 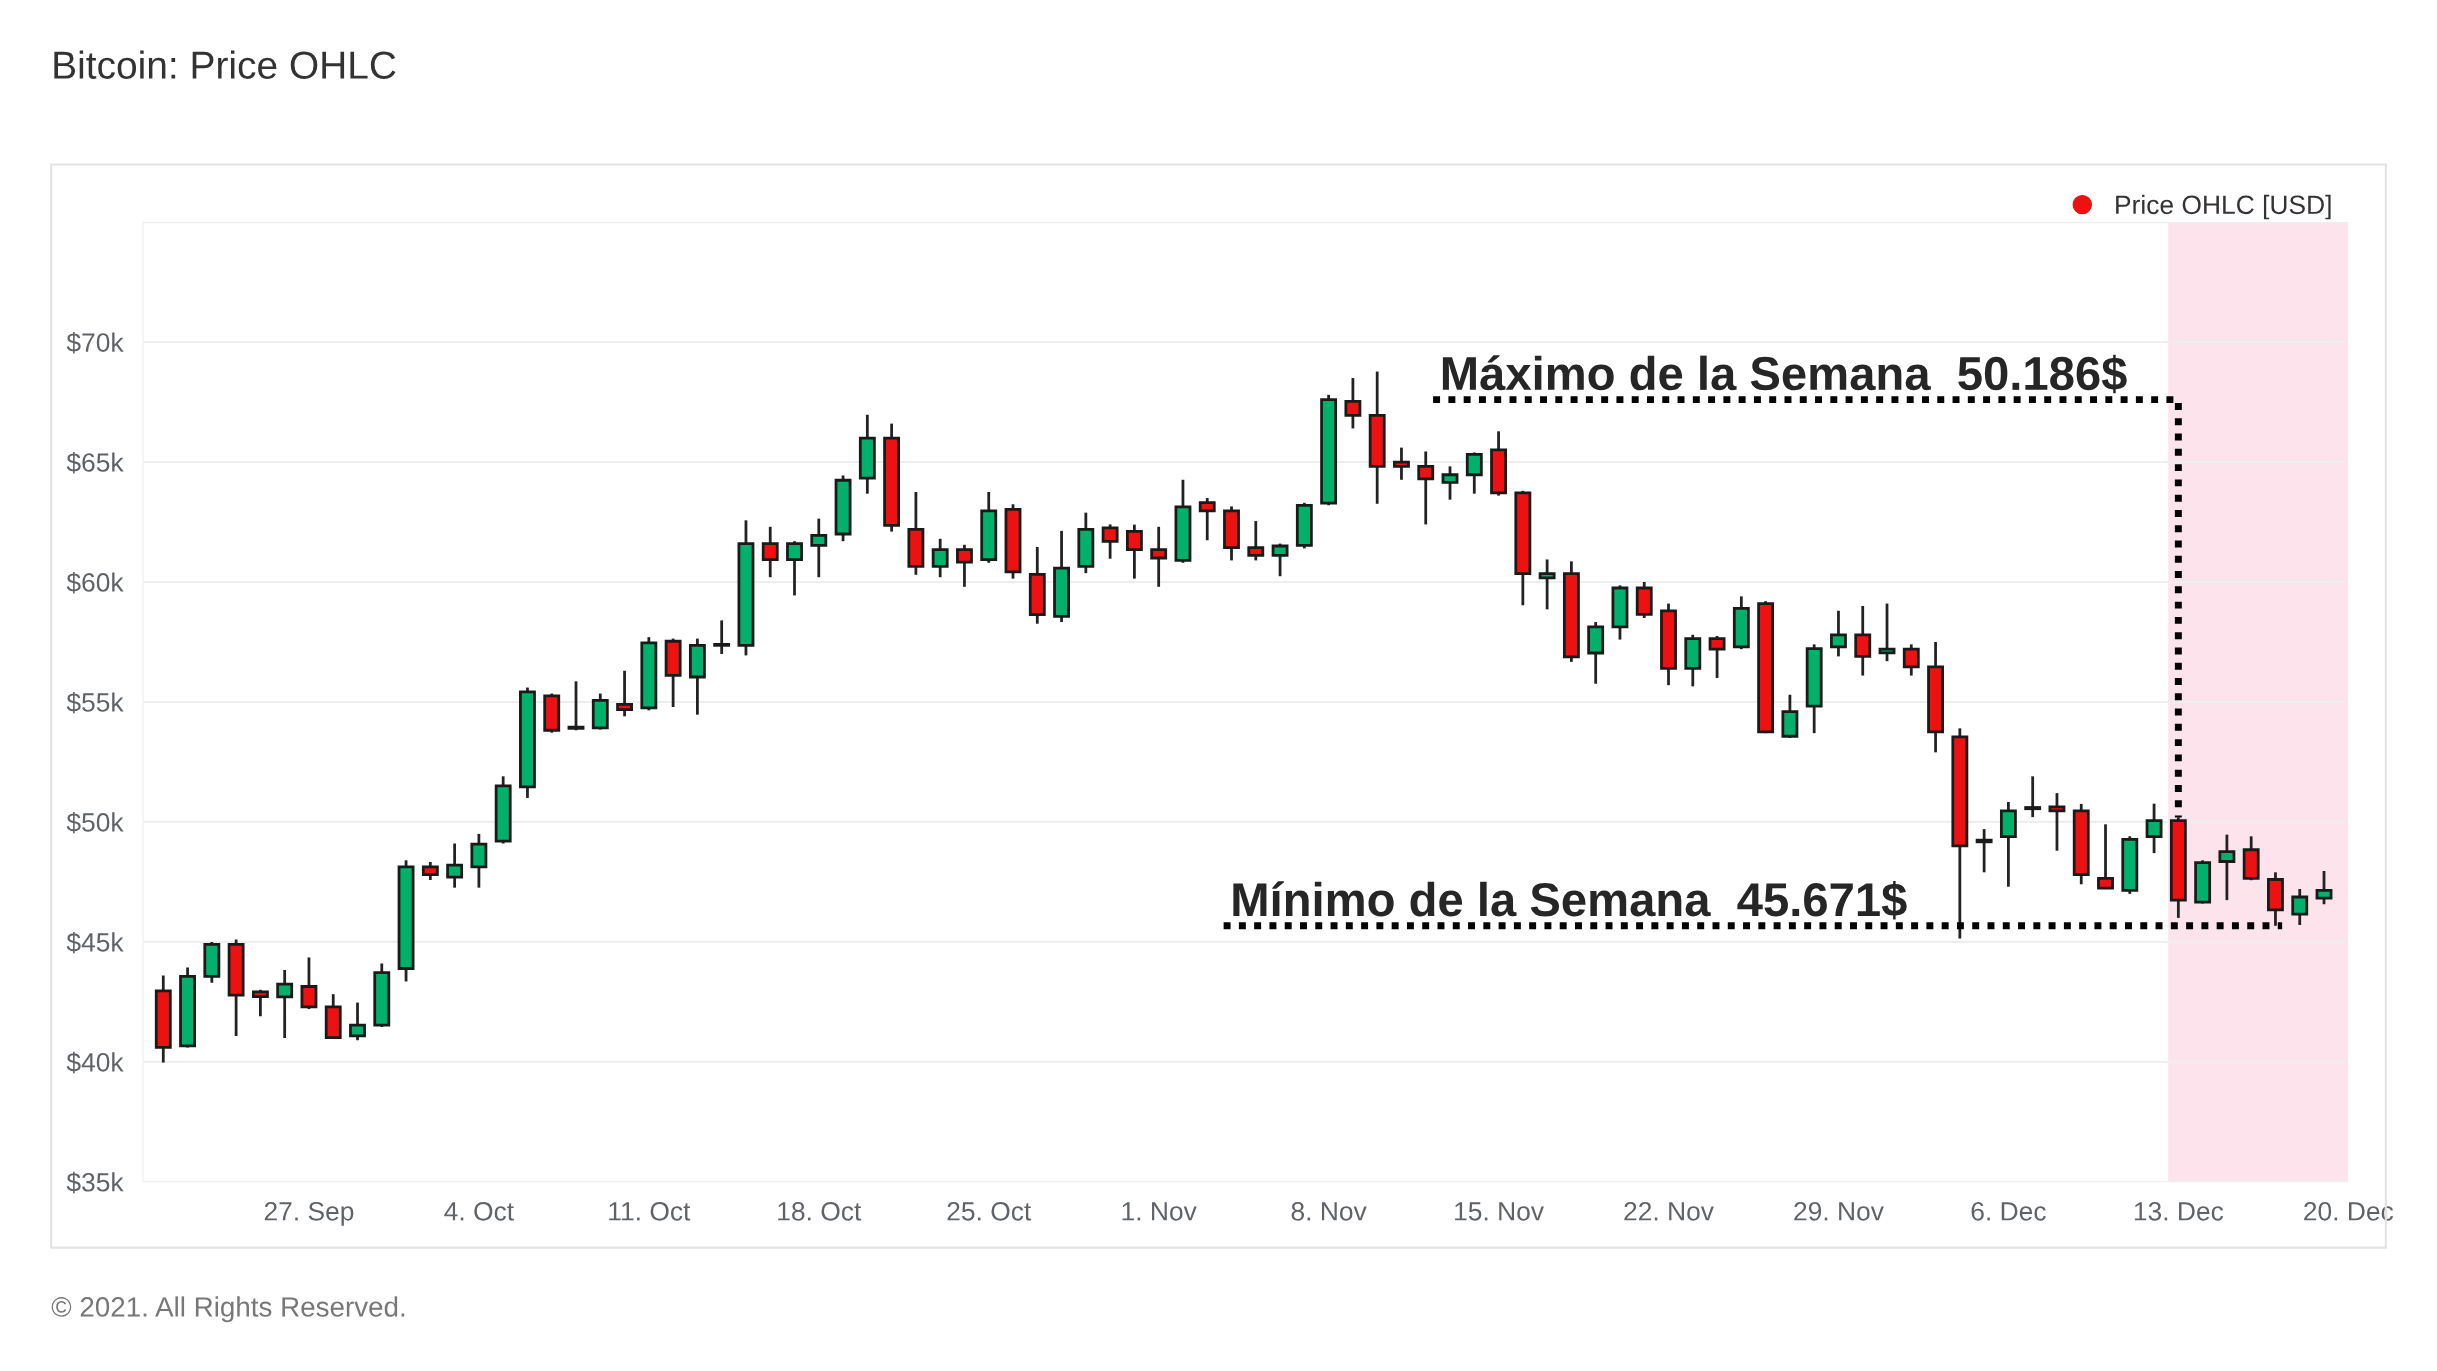 What do you see at coordinates (1329, 1211) in the screenshot?
I see `x-tick-label: 8. Nov` at bounding box center [1329, 1211].